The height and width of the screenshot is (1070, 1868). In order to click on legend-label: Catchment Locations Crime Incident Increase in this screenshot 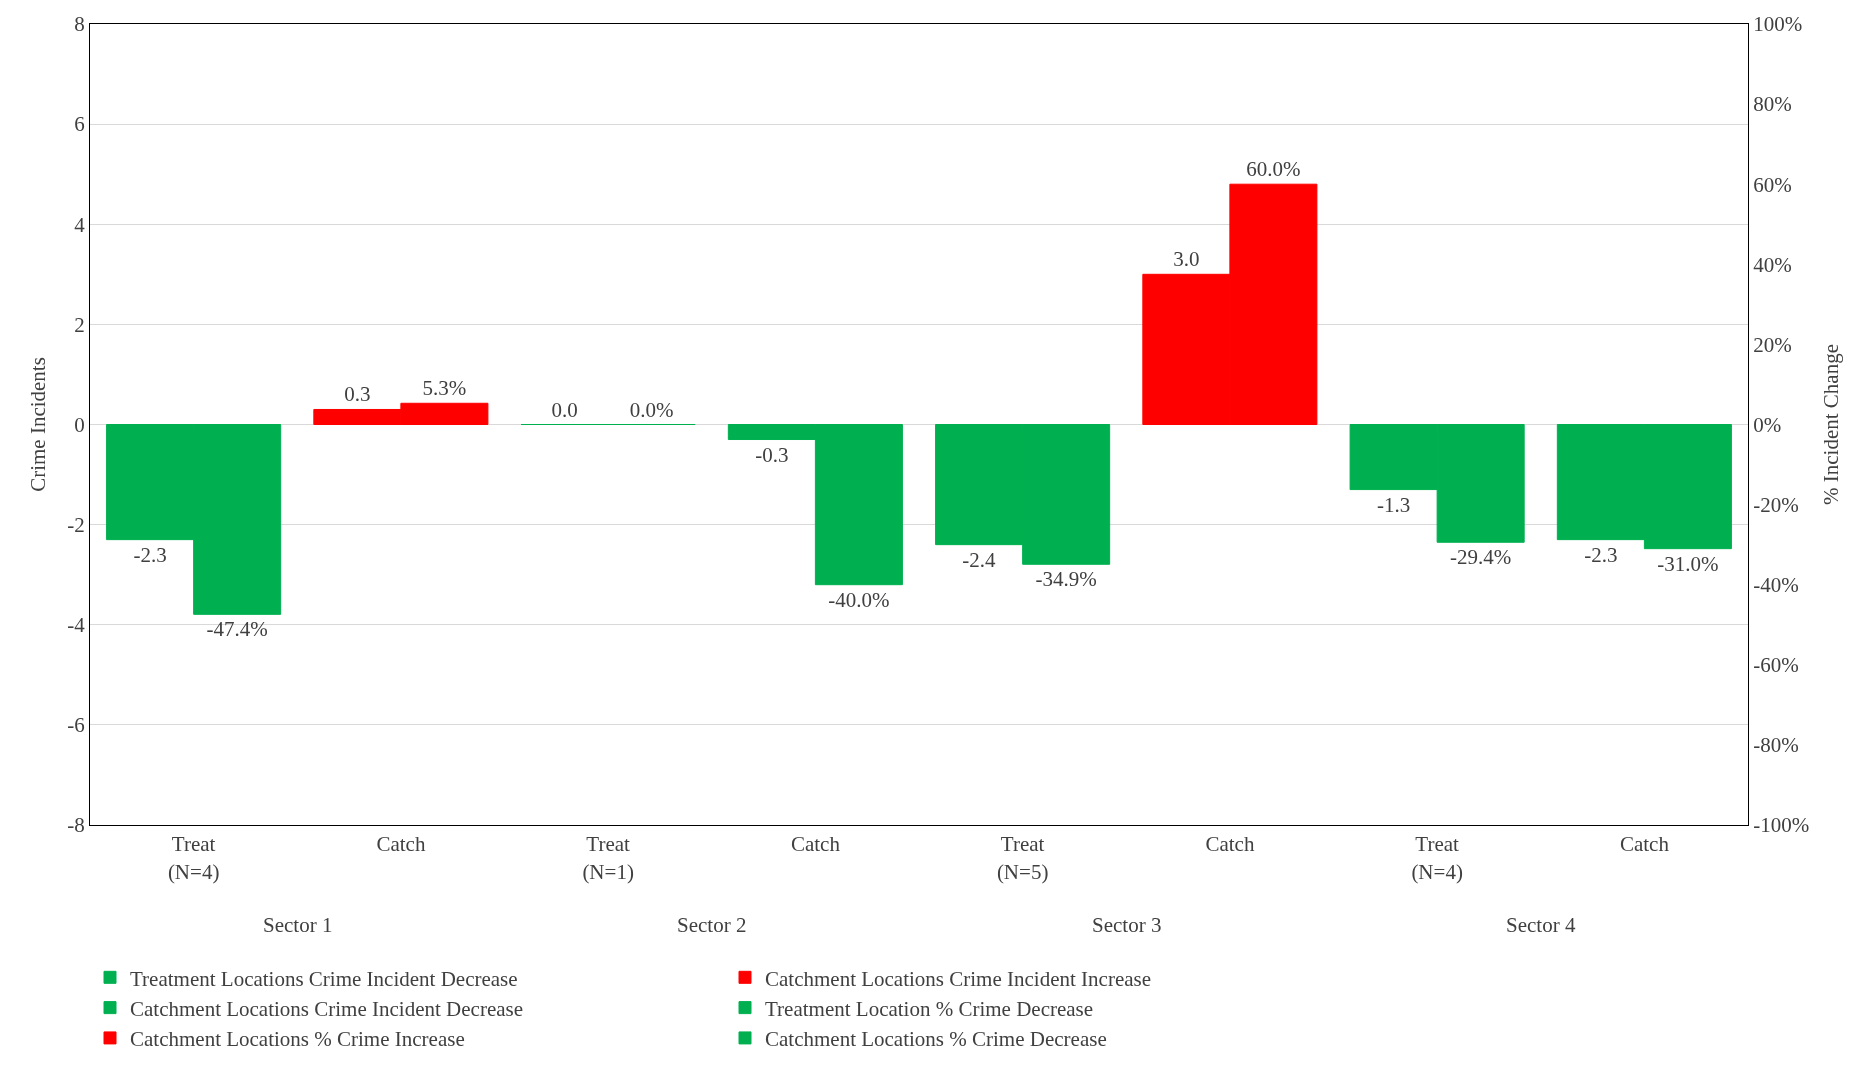, I will do `click(958, 978)`.